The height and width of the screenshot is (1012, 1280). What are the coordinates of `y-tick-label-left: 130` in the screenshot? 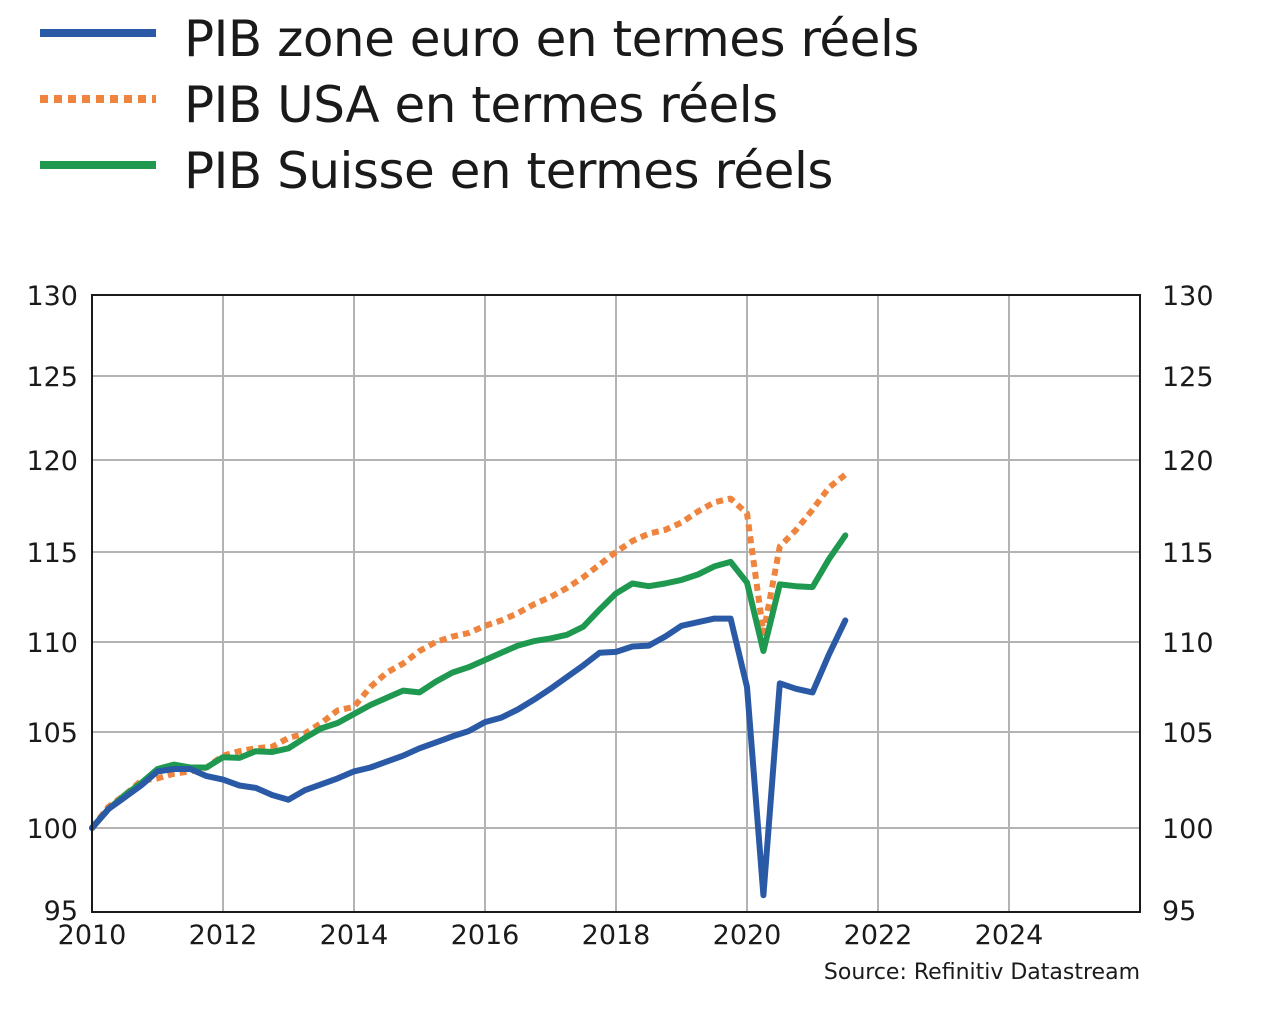 It's located at (52, 296).